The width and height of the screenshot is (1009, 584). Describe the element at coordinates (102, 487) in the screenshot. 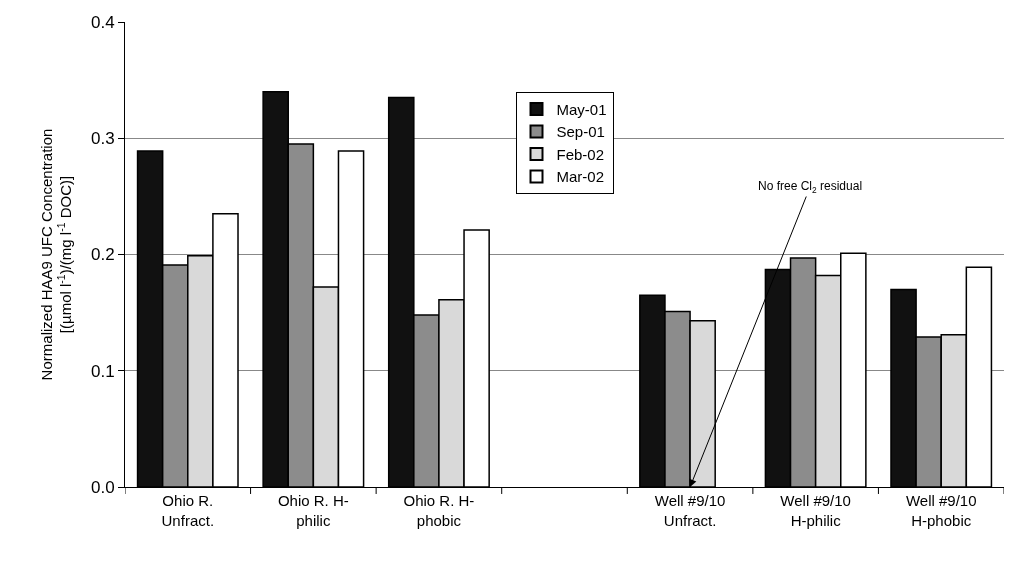

I see `y-tick-label: 0.0` at that location.